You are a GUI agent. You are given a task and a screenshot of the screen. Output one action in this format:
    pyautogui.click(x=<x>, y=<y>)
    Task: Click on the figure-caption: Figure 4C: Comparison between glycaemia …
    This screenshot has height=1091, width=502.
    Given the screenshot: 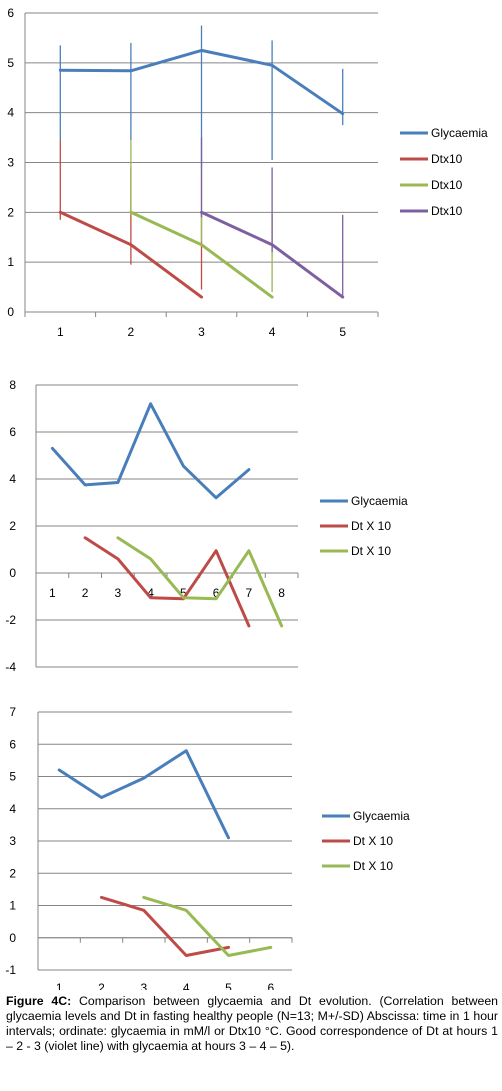 What is the action you would take?
    pyautogui.click(x=252, y=1024)
    